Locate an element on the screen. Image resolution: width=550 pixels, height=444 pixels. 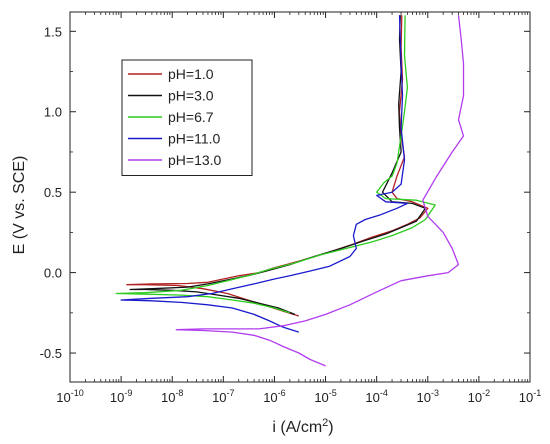
x-tick-label: 10⁻⁷ is located at coordinates (223, 396).